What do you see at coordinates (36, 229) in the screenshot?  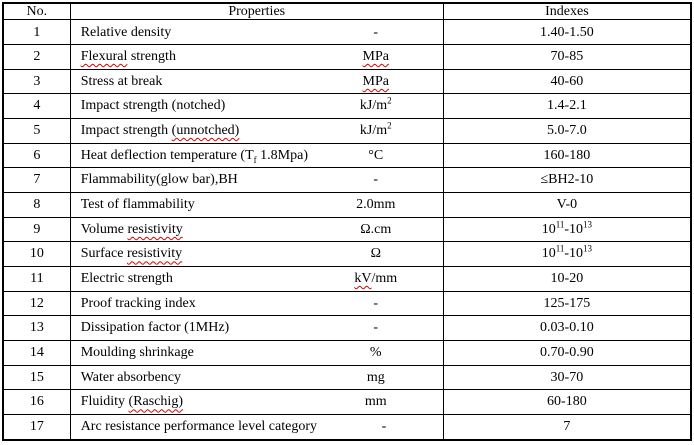 I see `row-number: 9` at bounding box center [36, 229].